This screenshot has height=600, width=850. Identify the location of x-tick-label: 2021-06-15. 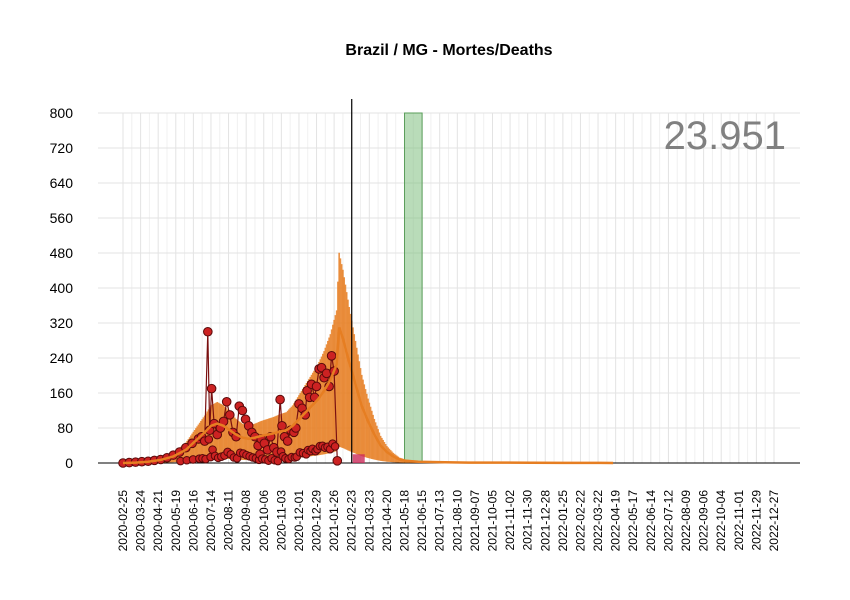
(422, 521).